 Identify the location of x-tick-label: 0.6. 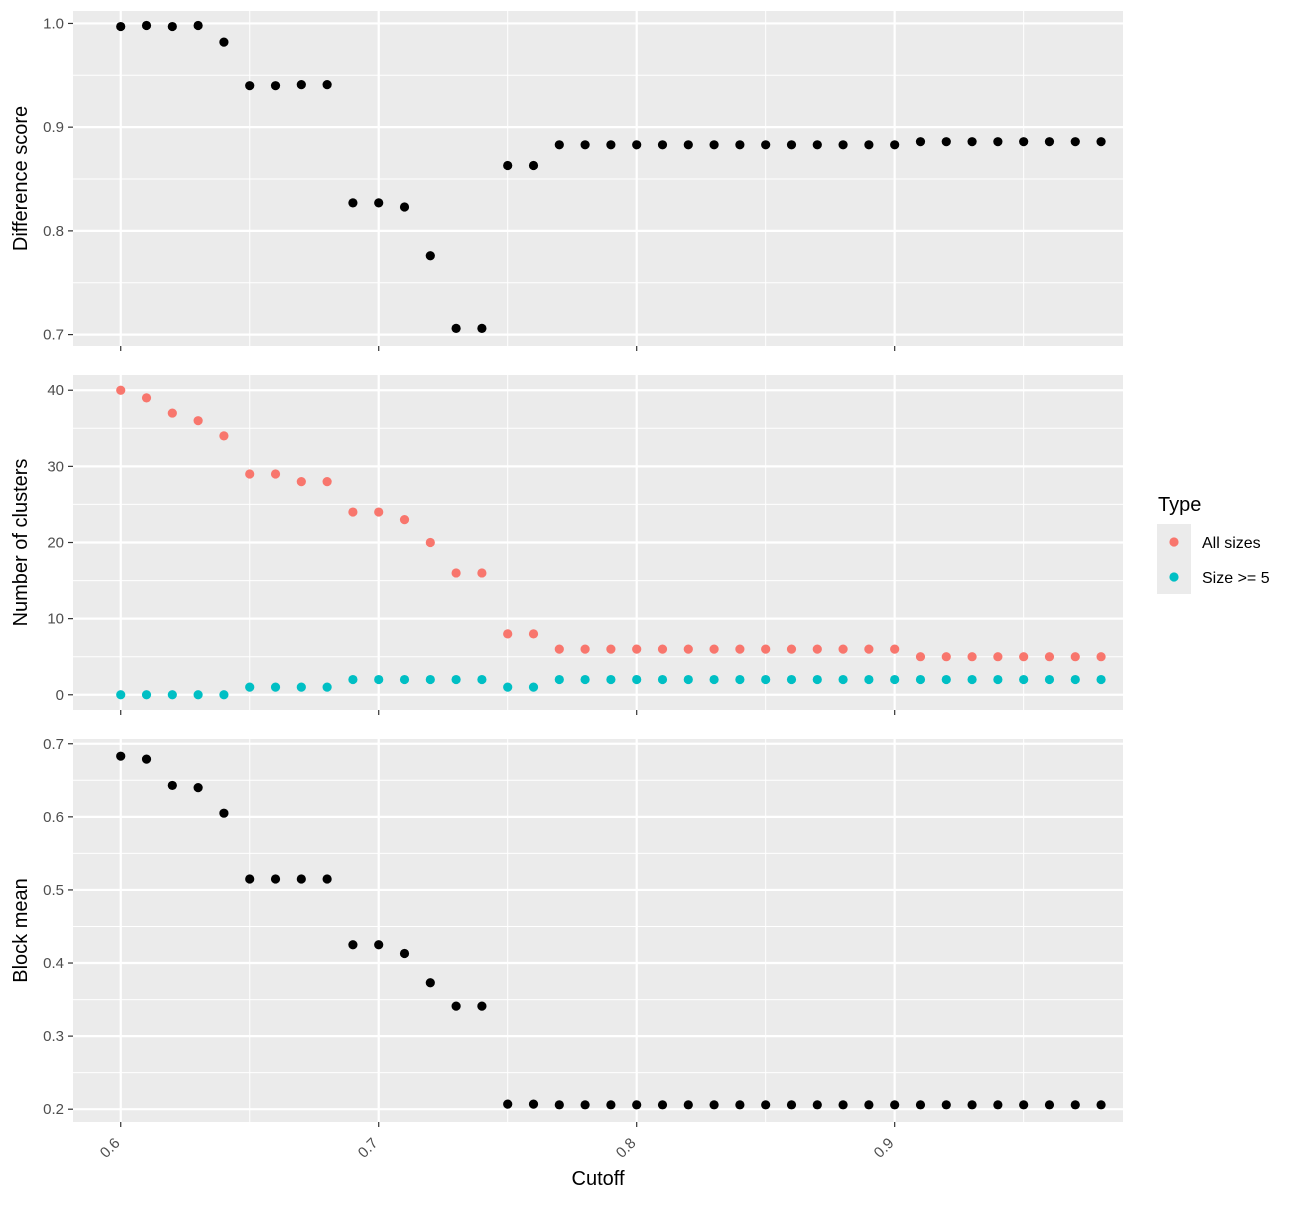
(110, 1148).